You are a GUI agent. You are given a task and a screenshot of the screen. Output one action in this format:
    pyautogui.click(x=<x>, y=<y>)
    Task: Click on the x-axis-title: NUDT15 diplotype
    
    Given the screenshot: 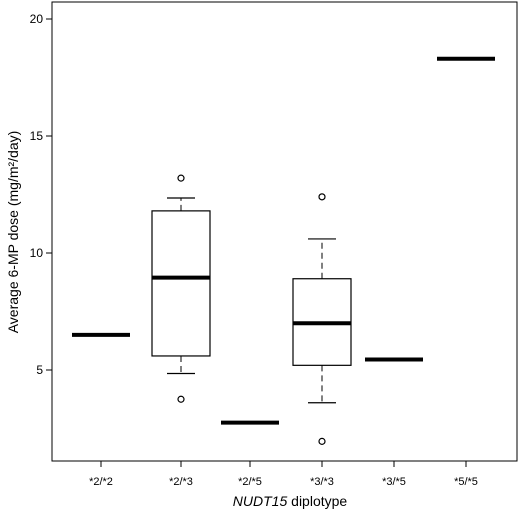 What is the action you would take?
    pyautogui.click(x=290, y=501)
    